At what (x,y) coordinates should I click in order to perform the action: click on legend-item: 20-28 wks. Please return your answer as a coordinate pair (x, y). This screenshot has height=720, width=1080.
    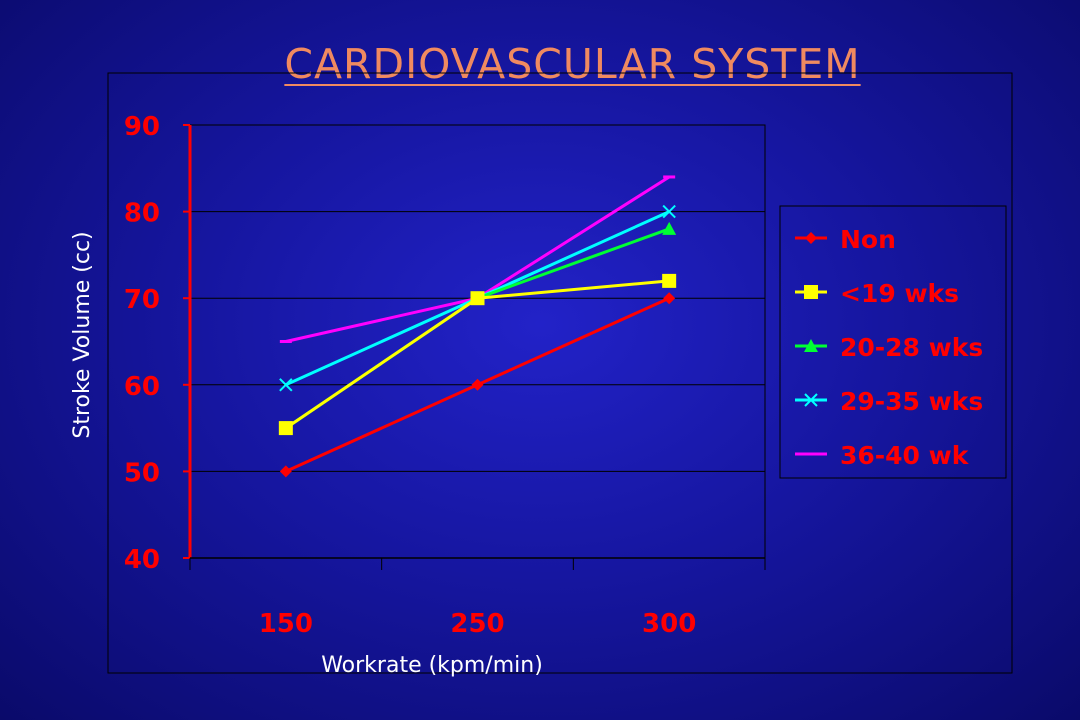
    Looking at the image, I should click on (889, 347).